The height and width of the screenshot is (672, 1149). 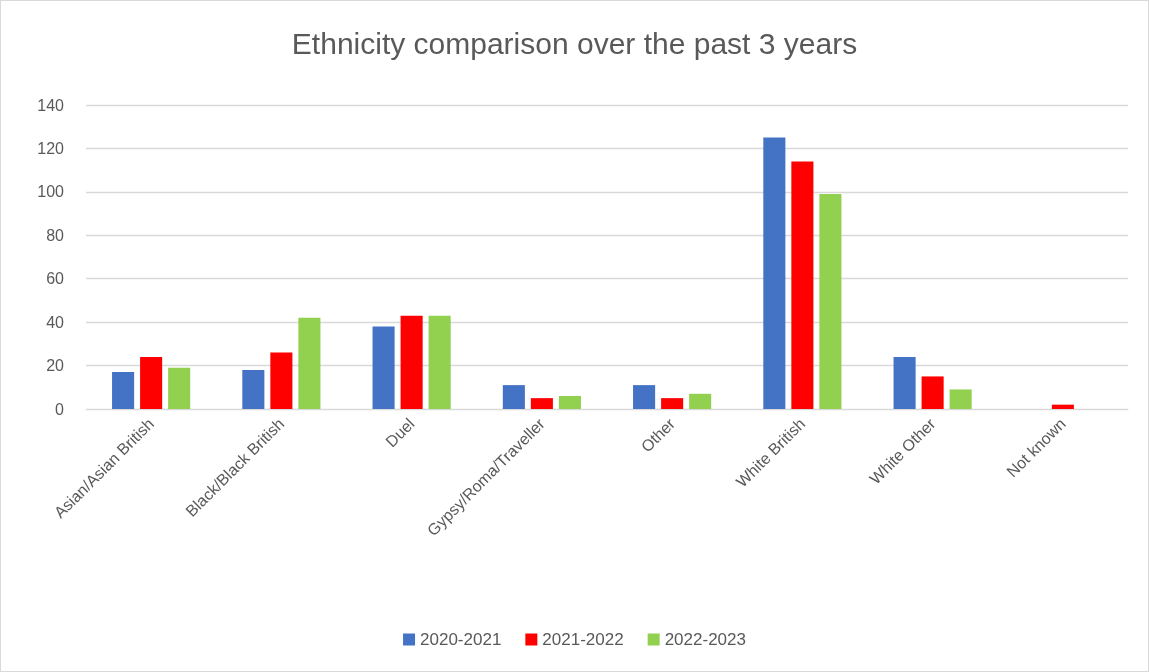 What do you see at coordinates (705, 639) in the screenshot?
I see `legend-label: 2022-2023` at bounding box center [705, 639].